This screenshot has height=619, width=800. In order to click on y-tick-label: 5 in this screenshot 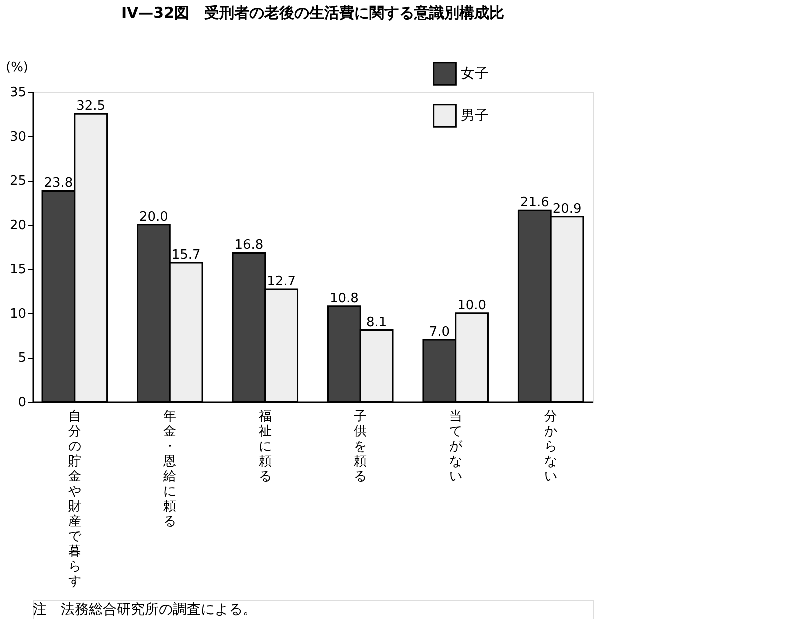, I will do `click(22, 358)`.